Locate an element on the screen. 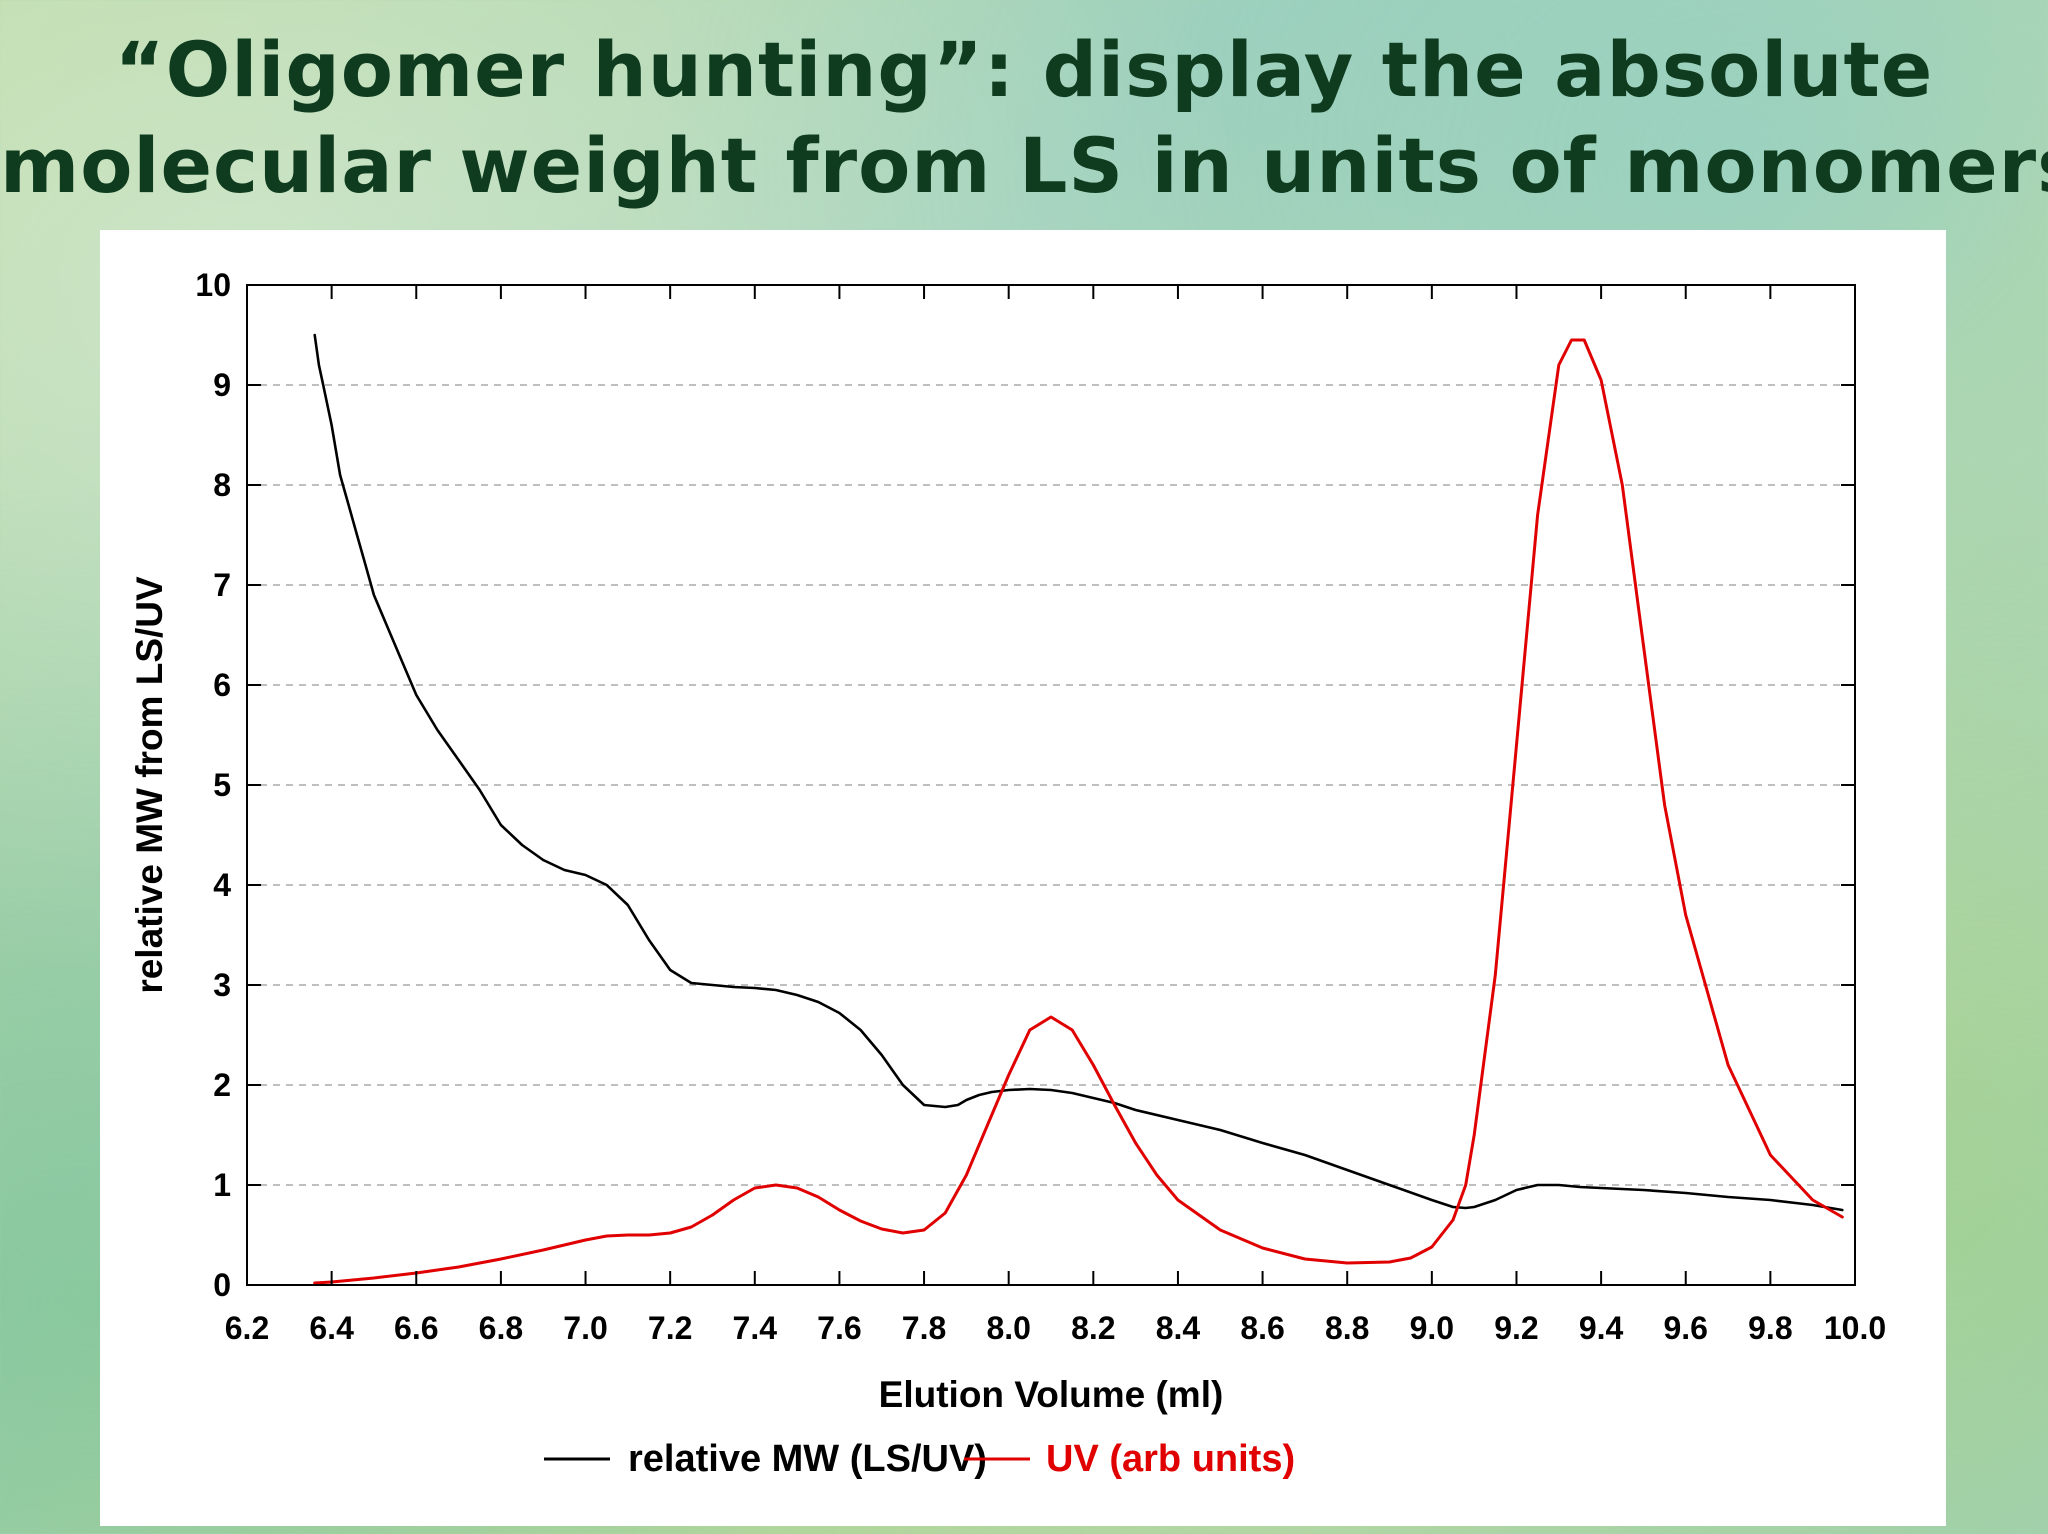 The width and height of the screenshot is (2048, 1534). x-tick-label-8.8: 8.8 is located at coordinates (1347, 1328).